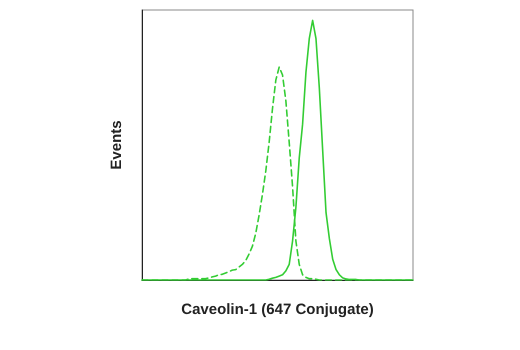 The width and height of the screenshot is (520, 350). What do you see at coordinates (277, 309) in the screenshot?
I see `x-axis-title: Caveolin-1 (647 Conjugate)` at bounding box center [277, 309].